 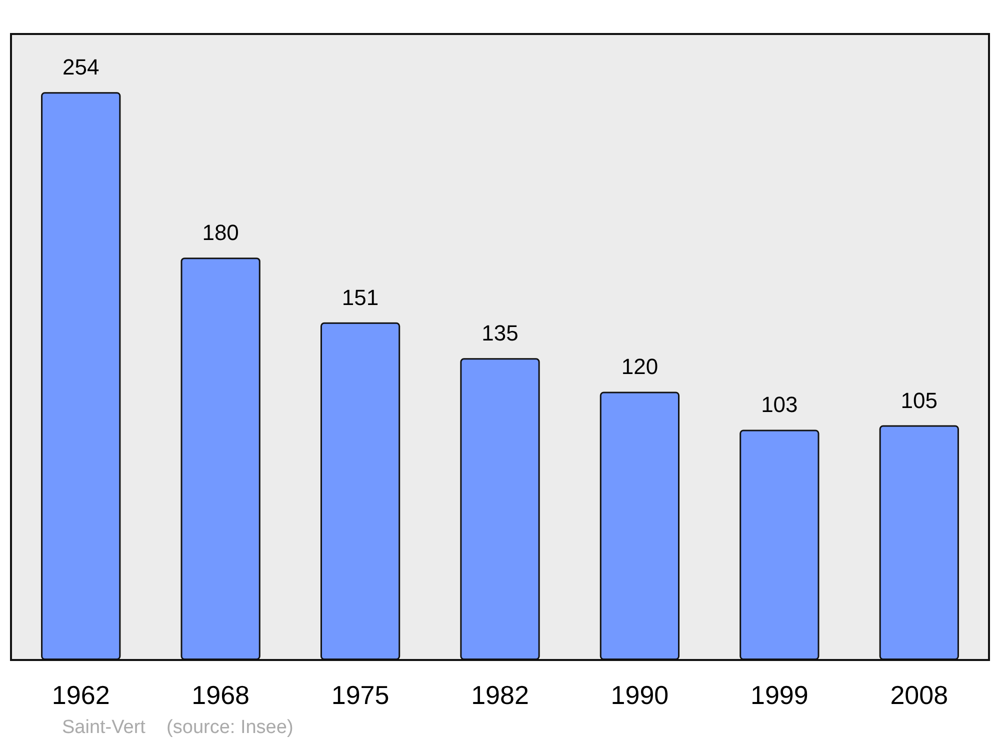 What do you see at coordinates (919, 695) in the screenshot?
I see `x-tick-label: 2008` at bounding box center [919, 695].